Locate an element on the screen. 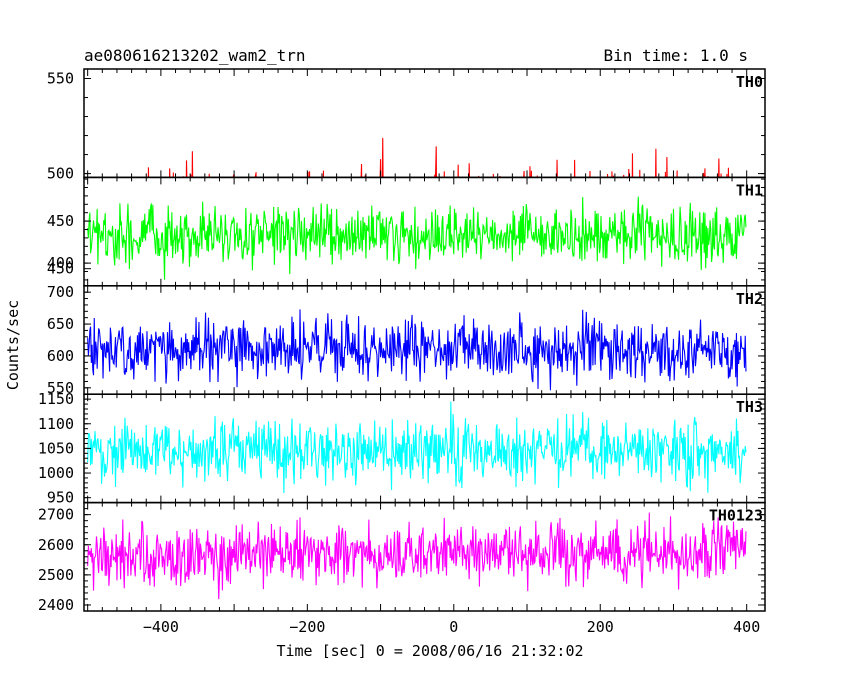 This screenshot has width=850, height=680. x-tick-label: 400 is located at coordinates (746, 627).